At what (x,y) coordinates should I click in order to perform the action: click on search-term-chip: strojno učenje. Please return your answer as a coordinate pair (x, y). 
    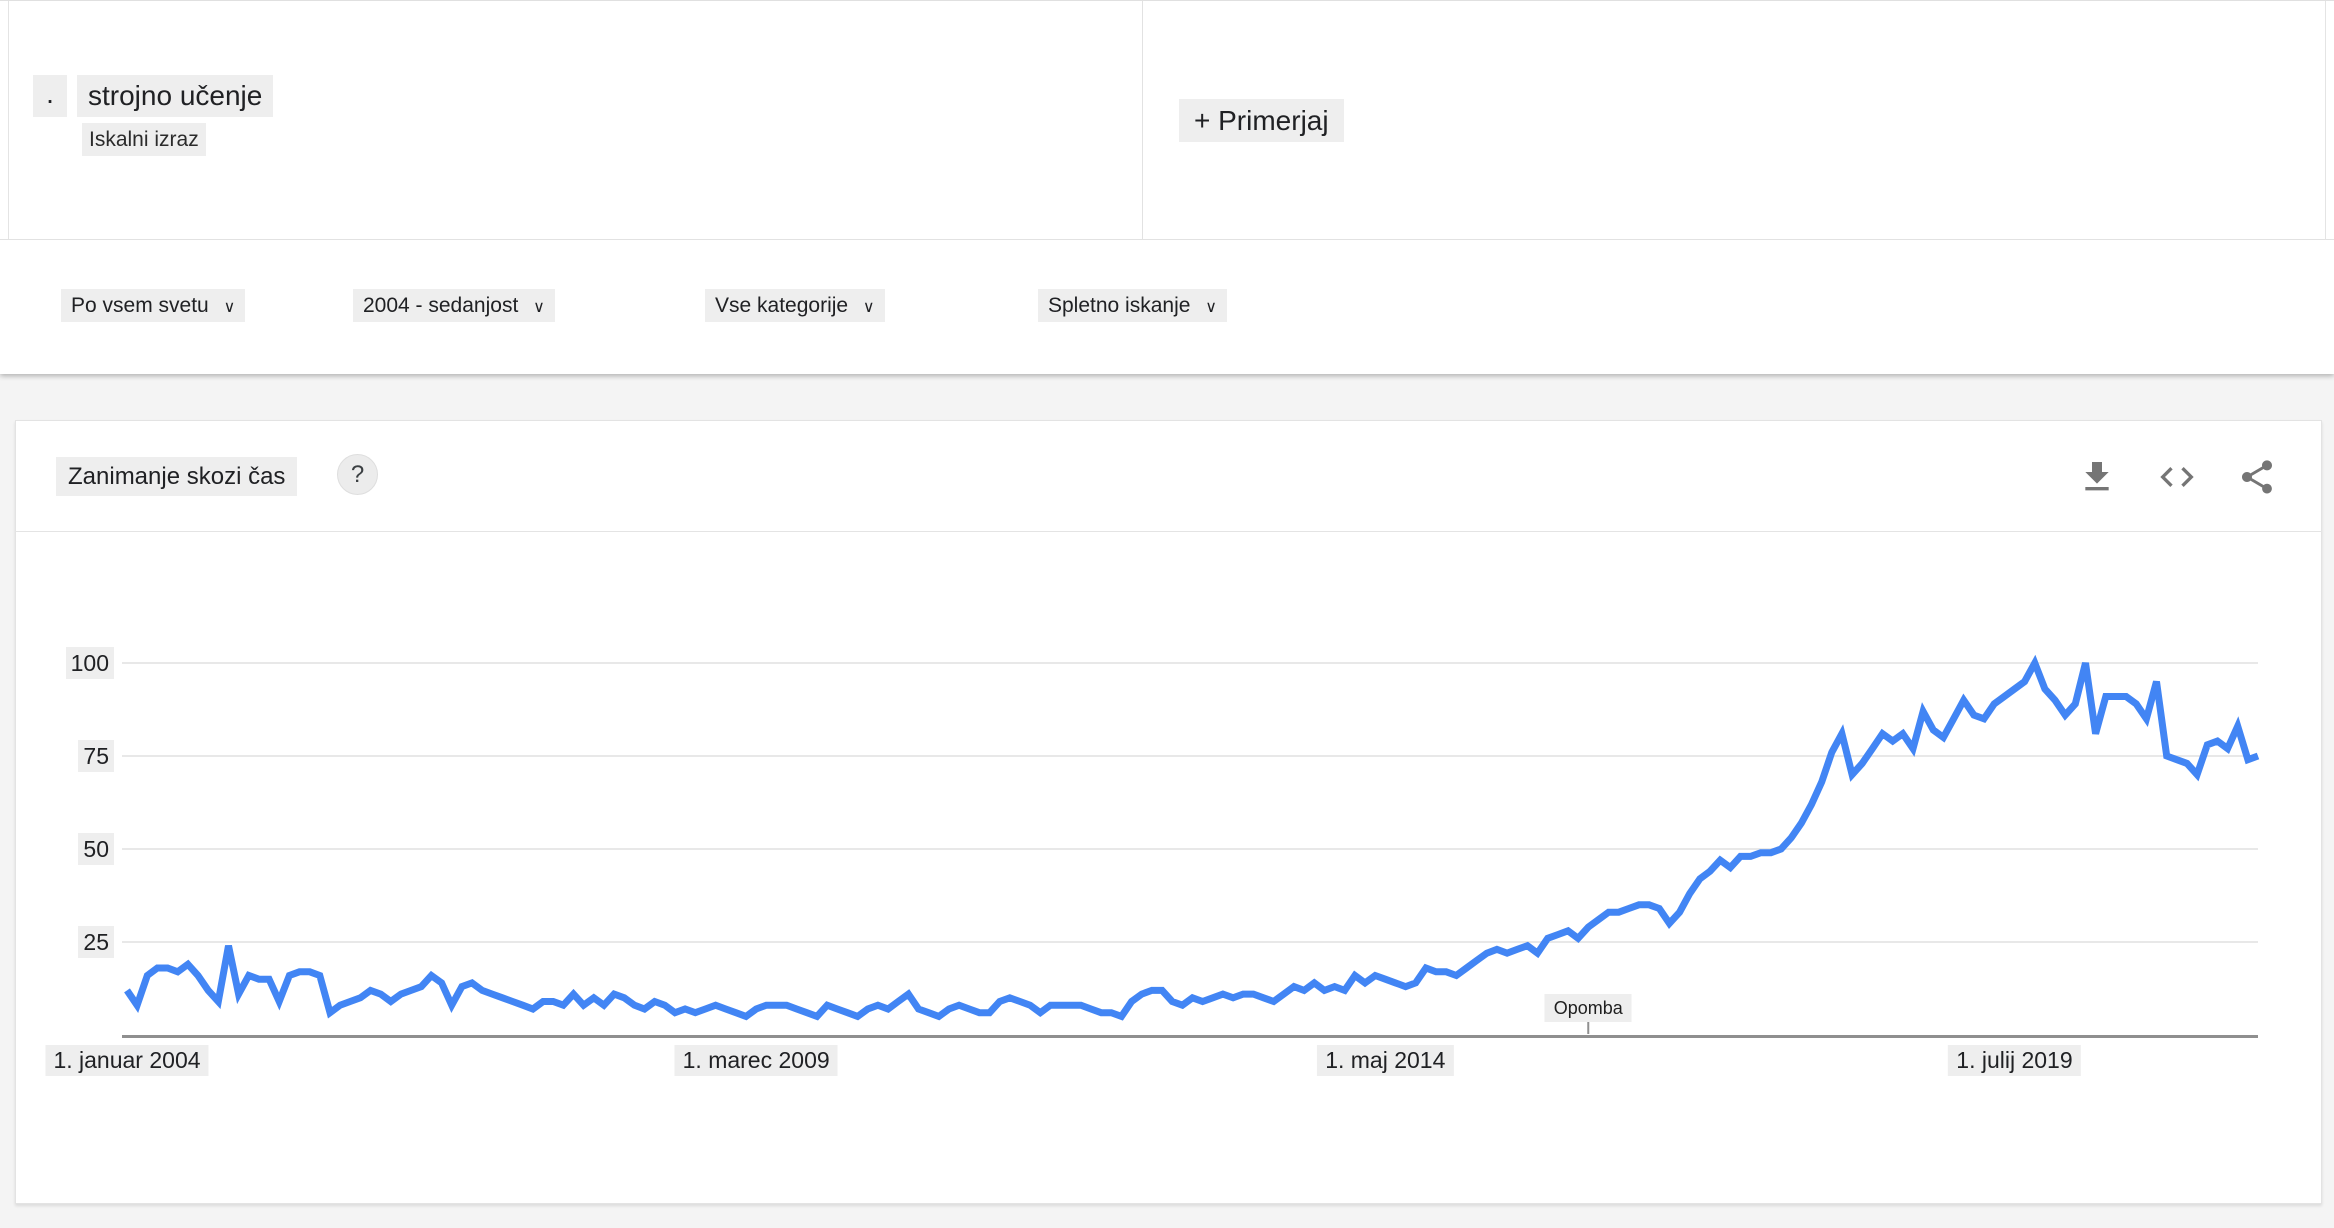
    Looking at the image, I should click on (175, 96).